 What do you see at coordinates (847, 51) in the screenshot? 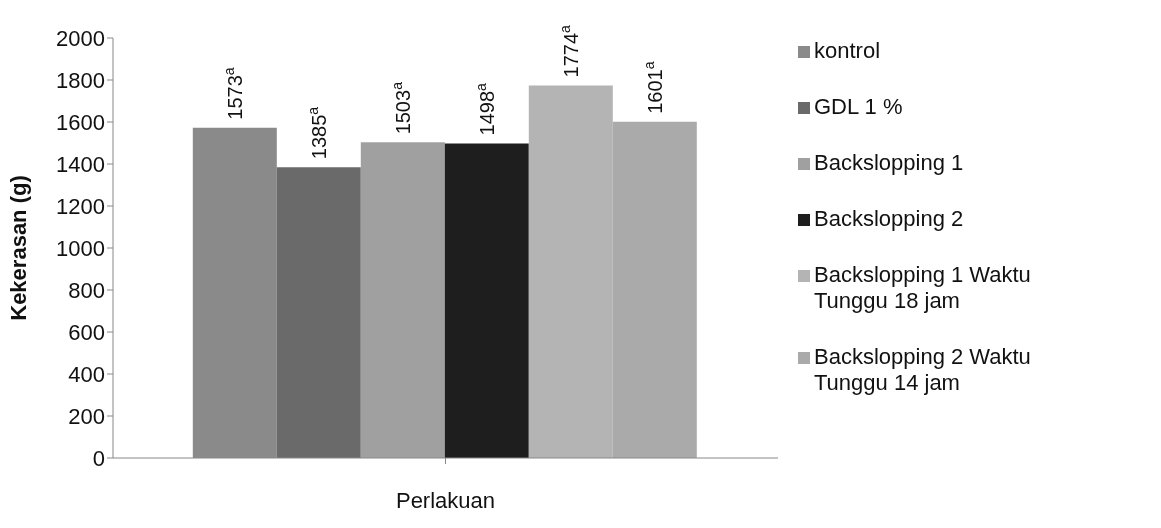
I see `legend-label: kontrol` at bounding box center [847, 51].